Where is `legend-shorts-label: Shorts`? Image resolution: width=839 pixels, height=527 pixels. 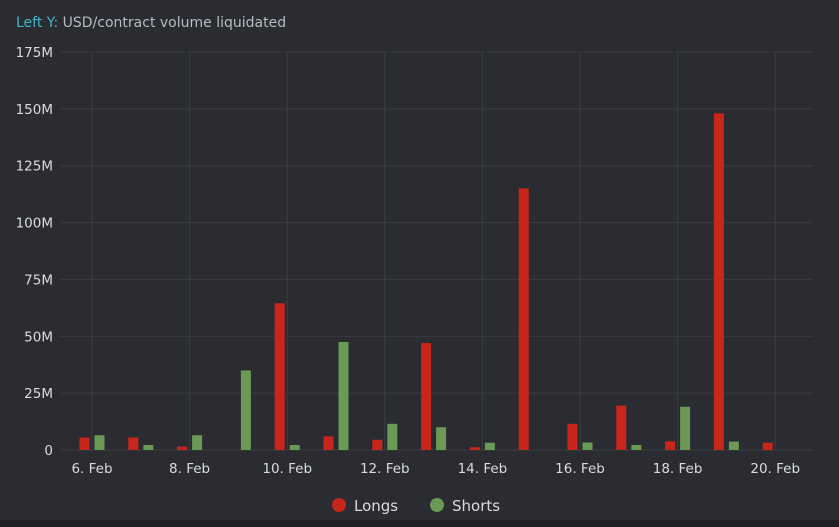 legend-shorts-label: Shorts is located at coordinates (476, 506).